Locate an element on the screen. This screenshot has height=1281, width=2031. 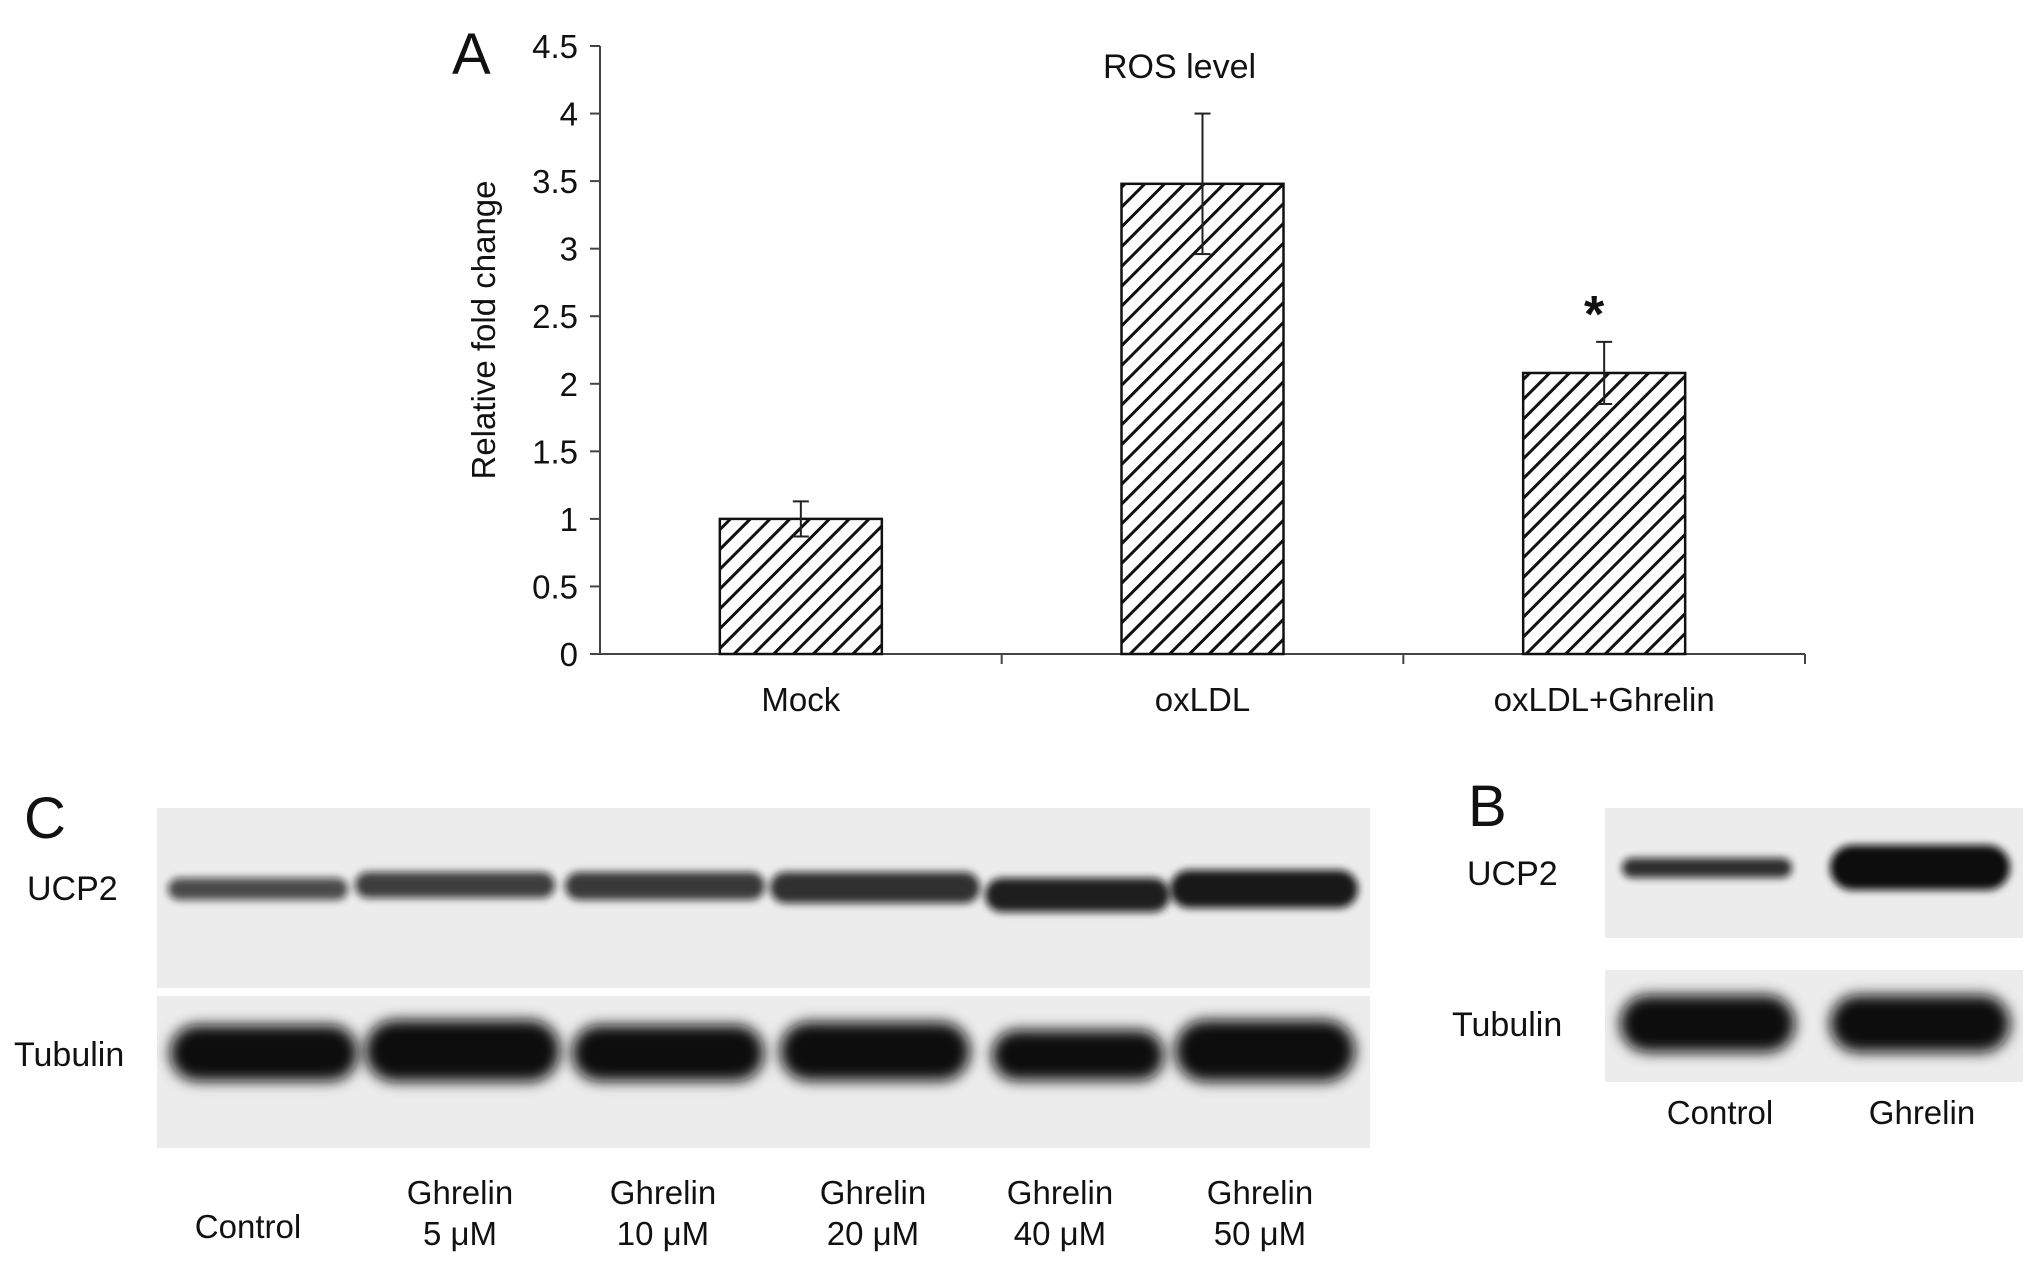
y-tick-label: 2 is located at coordinates (569, 384).